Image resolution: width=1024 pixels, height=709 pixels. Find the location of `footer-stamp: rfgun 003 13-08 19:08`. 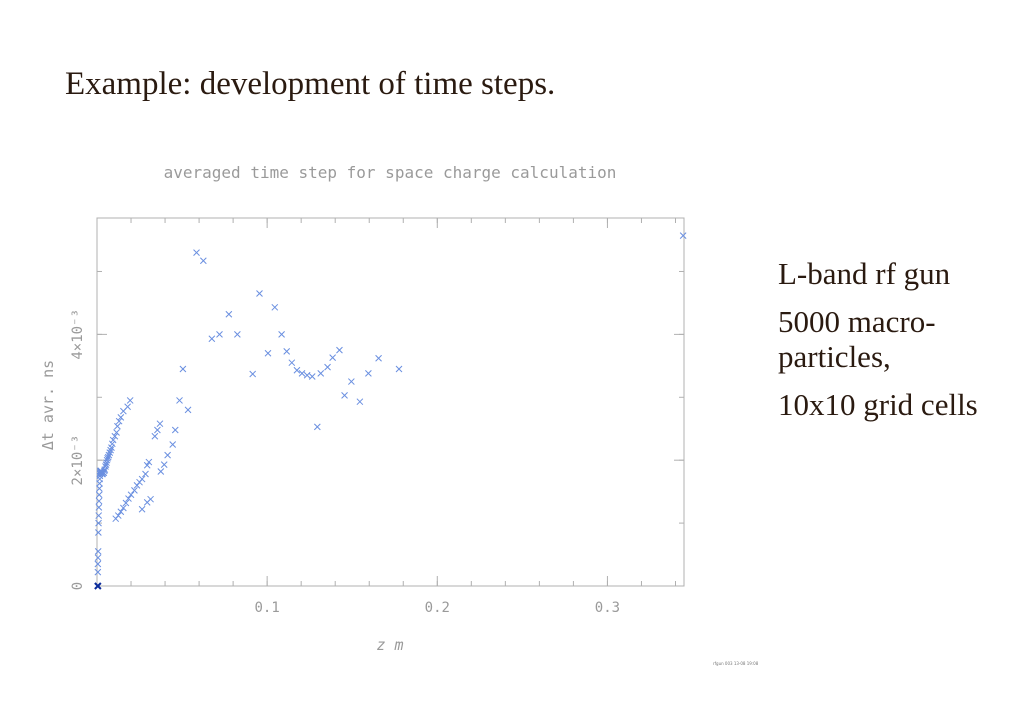

footer-stamp: rfgun 003 13-08 19:08 is located at coordinates (736, 663).